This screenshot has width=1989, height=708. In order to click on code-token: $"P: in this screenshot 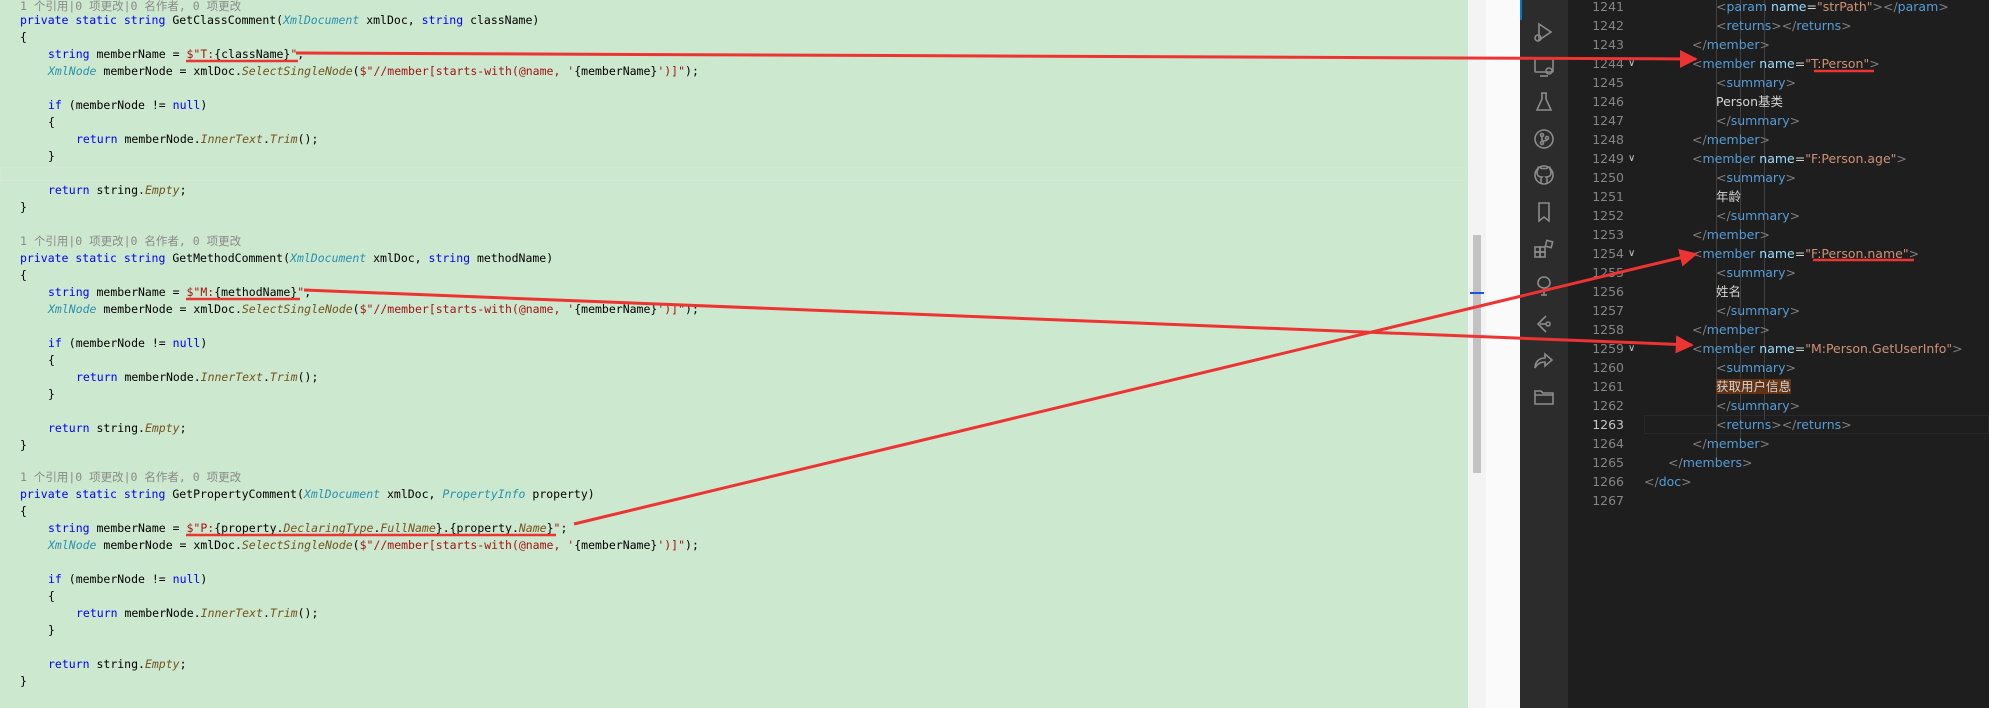, I will do `click(200, 528)`.